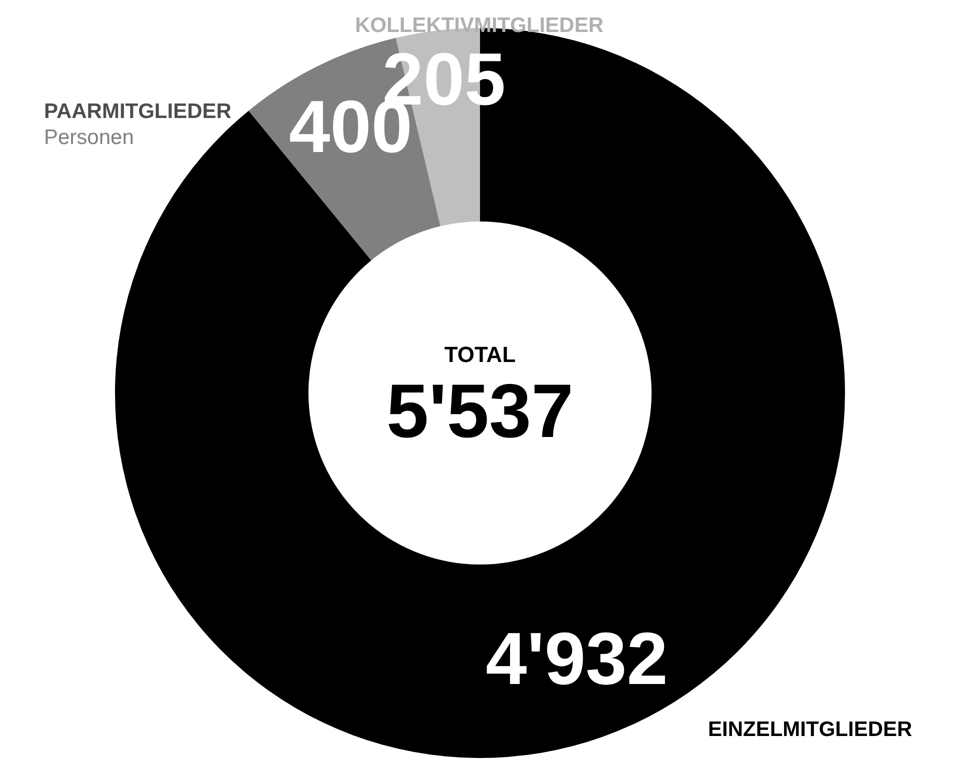 Image resolution: width=953 pixels, height=763 pixels. Describe the element at coordinates (89, 138) in the screenshot. I see `text: Personen` at that location.